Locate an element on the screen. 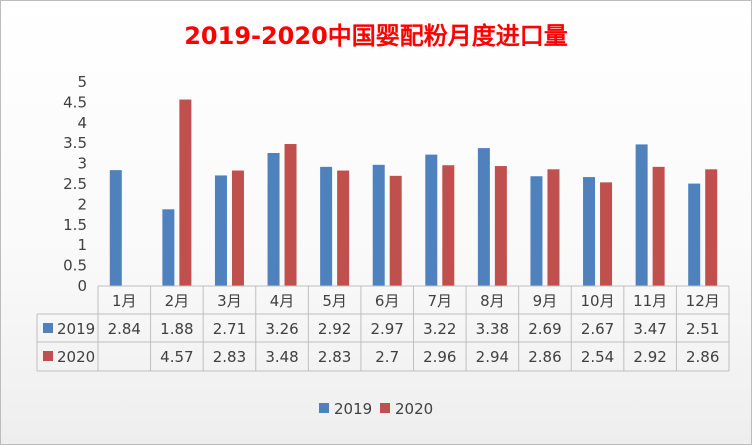 The image size is (752, 445). table-value-2020-7: 2.94 is located at coordinates (492, 357).